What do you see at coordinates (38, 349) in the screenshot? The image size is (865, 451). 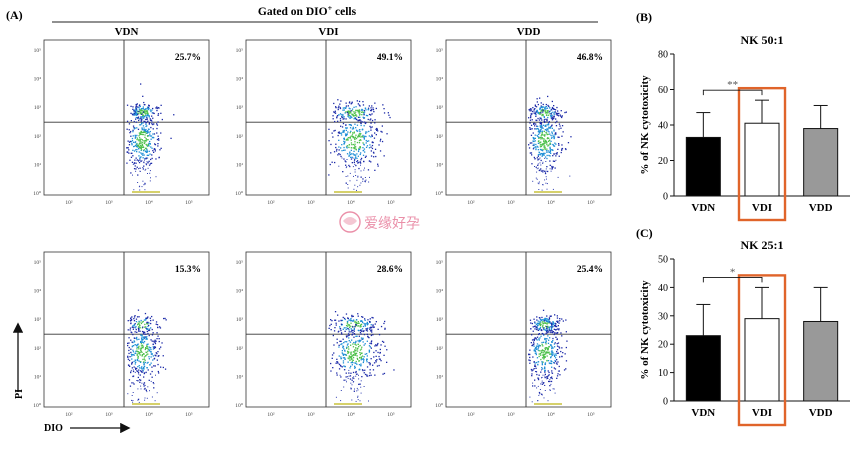 I see `flow-y-tick-label: 10²` at bounding box center [38, 349].